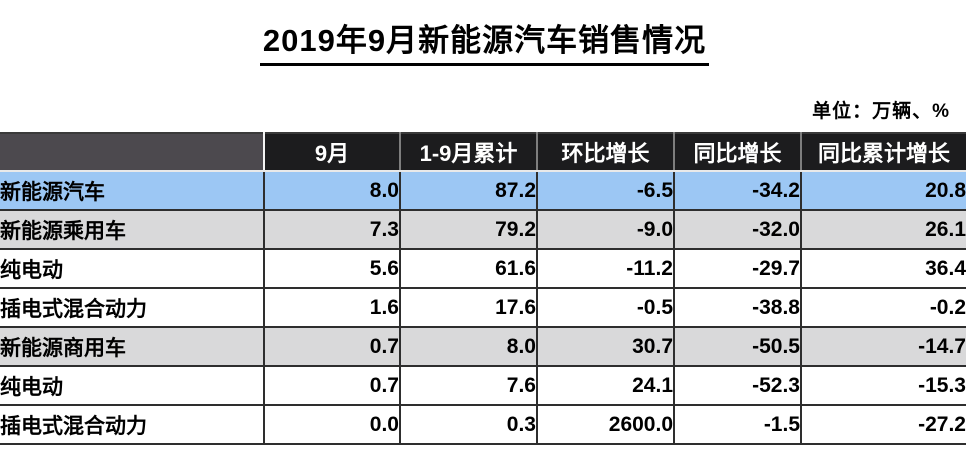  I want to click on cell-value: -27.2, so click(883, 425).